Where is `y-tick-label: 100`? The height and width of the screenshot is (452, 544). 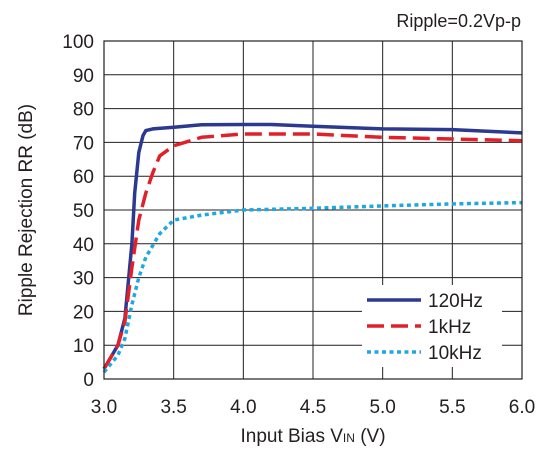
y-tick-label: 100 is located at coordinates (78, 42).